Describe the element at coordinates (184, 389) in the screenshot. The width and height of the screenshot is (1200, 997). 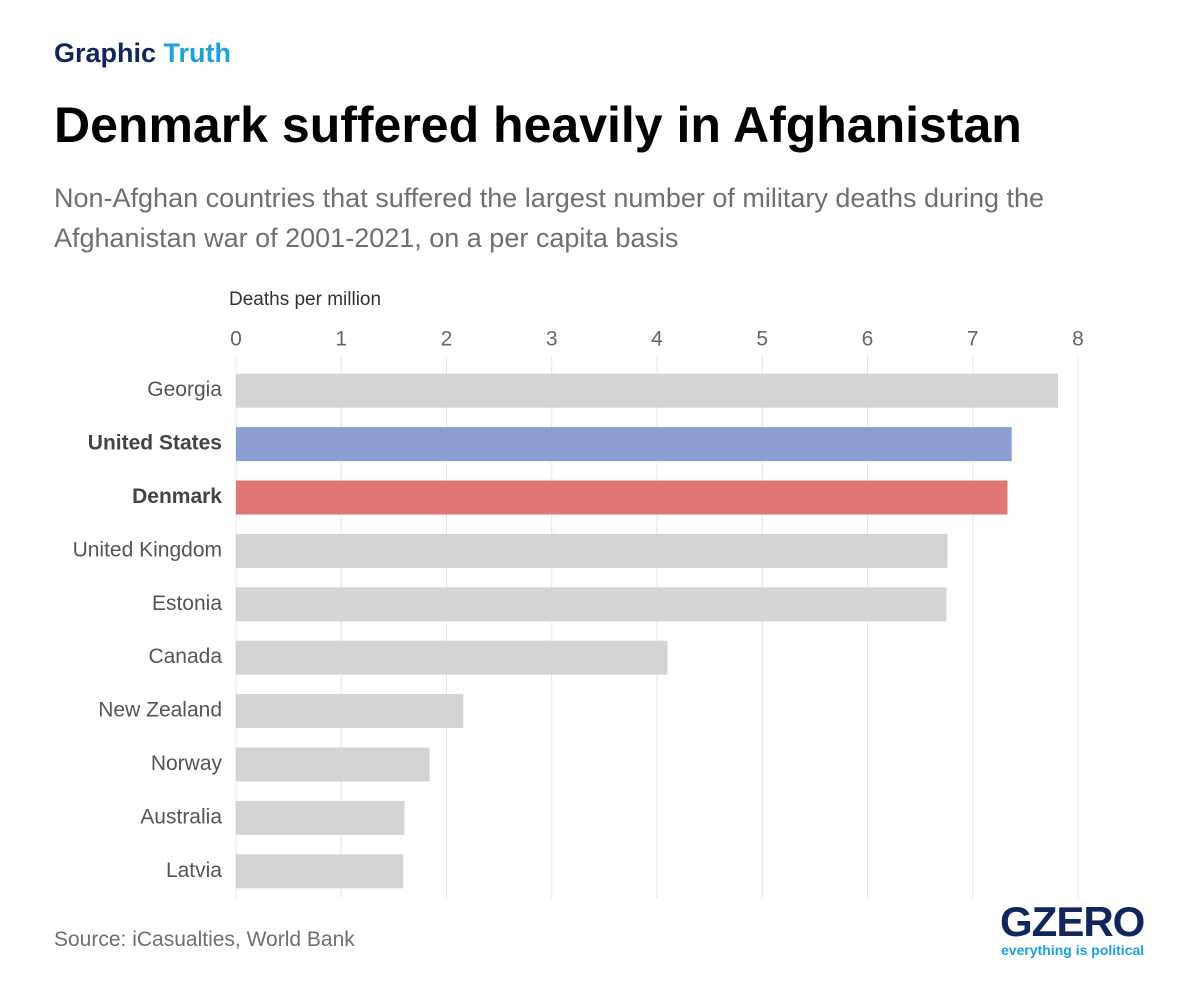
I see `y-tick-label: Georgia` at that location.